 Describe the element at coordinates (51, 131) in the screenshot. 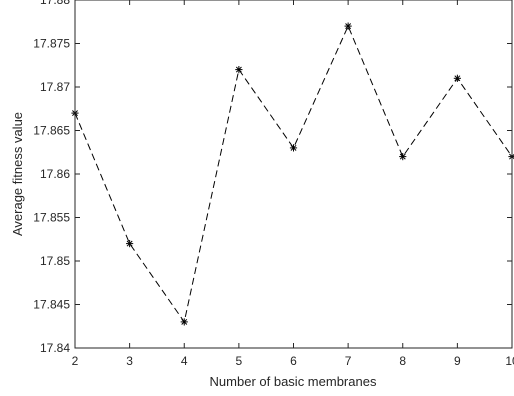

I see `y-tick-label: 17.865` at that location.